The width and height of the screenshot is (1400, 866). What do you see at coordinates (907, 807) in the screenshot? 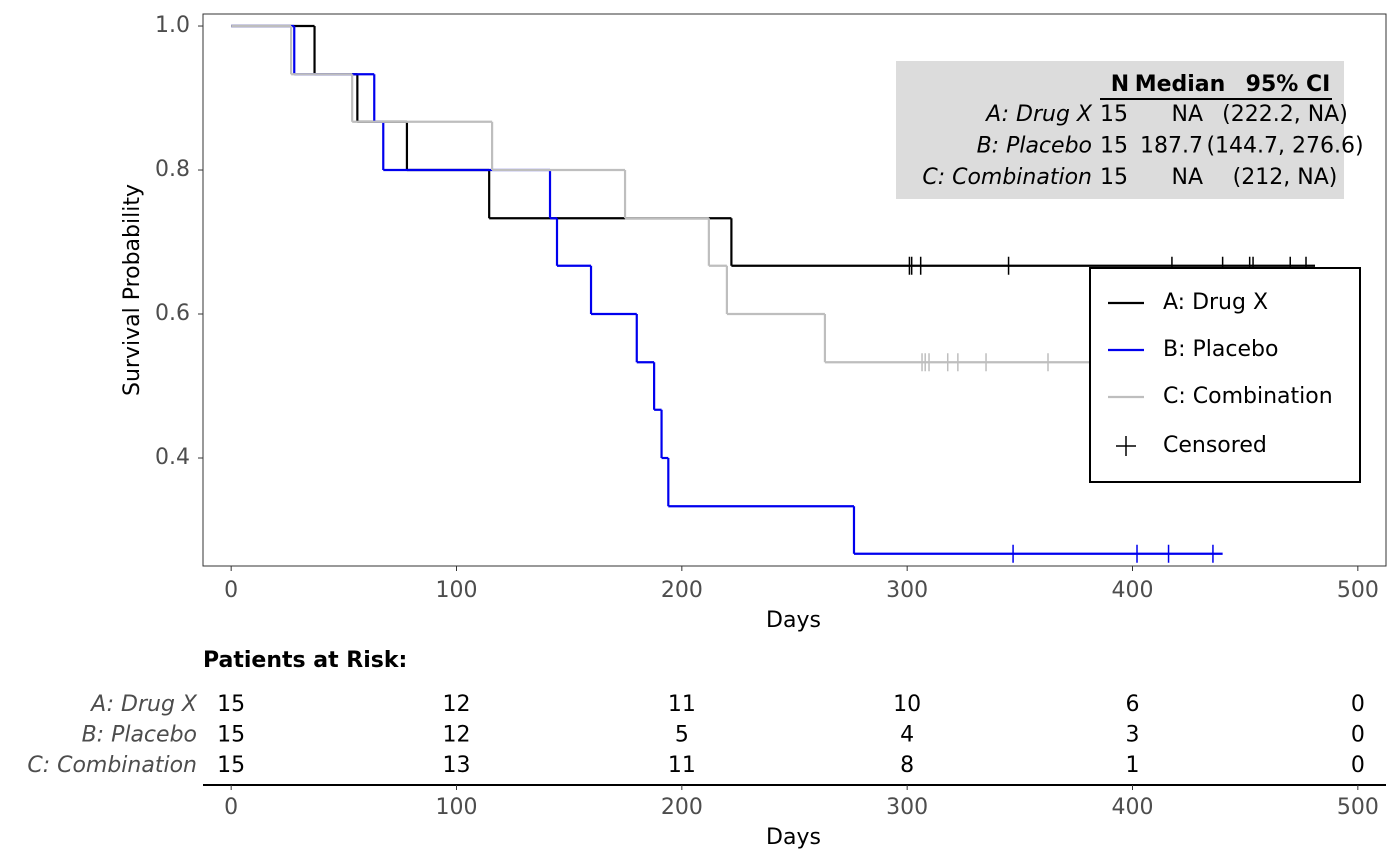
I see `risk-x-tick-label: 300` at bounding box center [907, 807].